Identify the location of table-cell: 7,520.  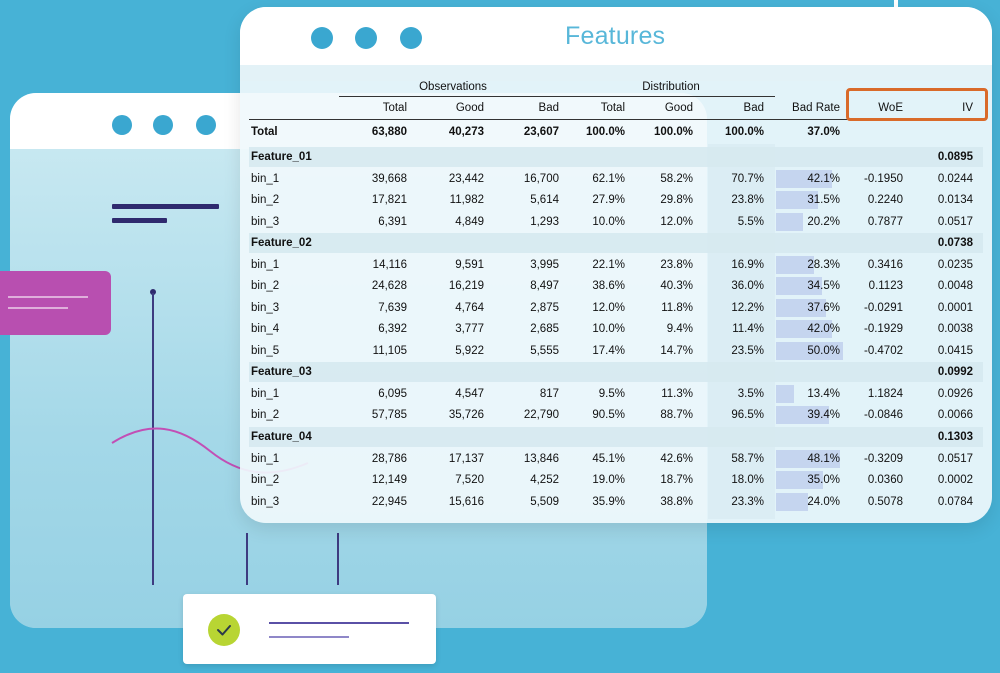
(469, 480).